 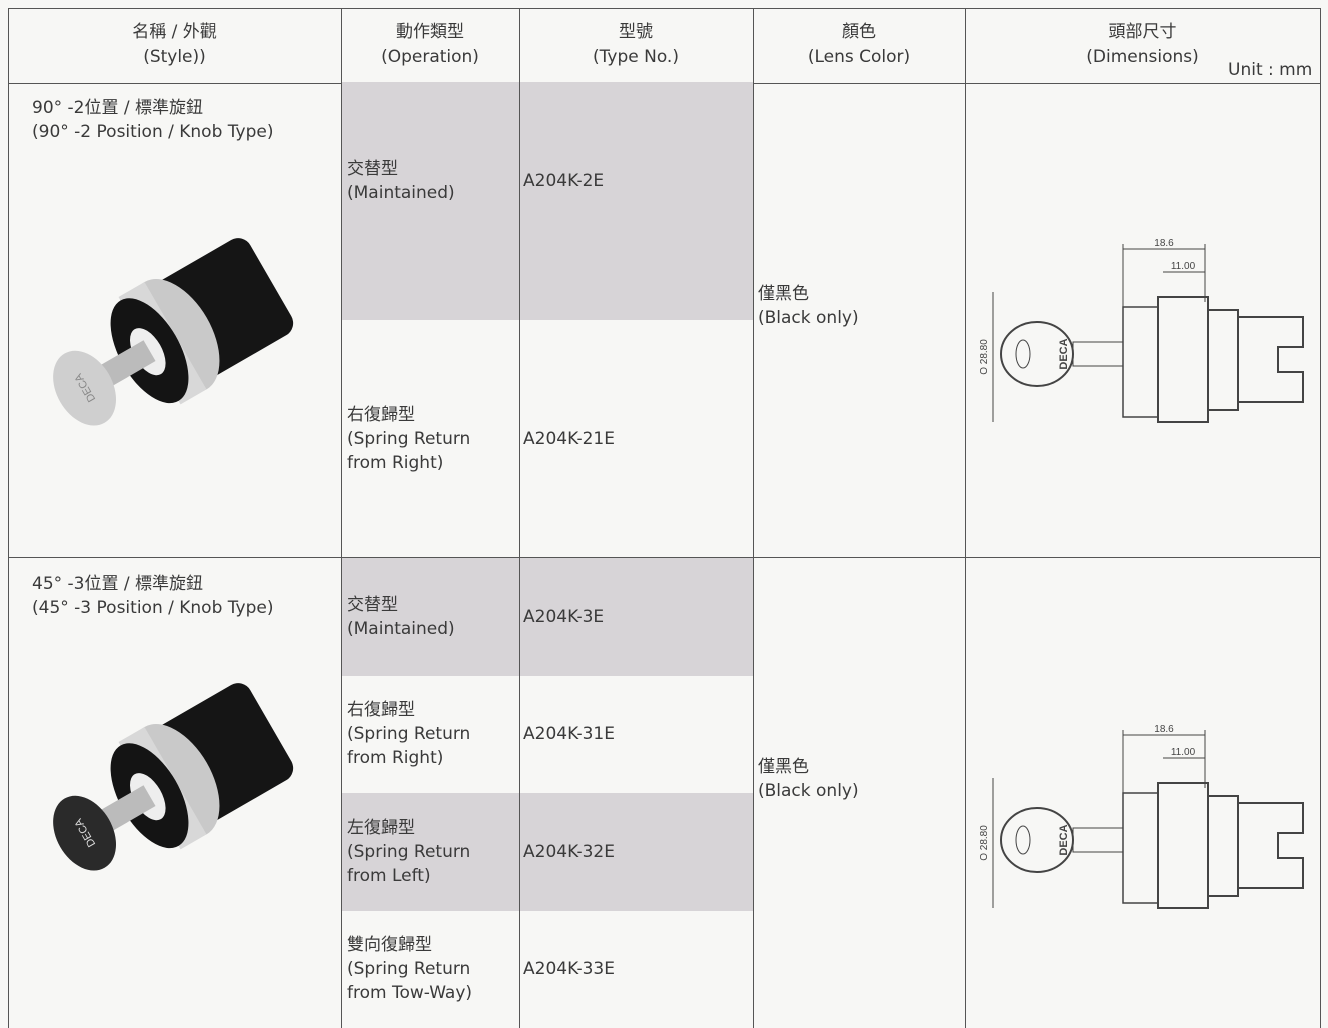 I want to click on style-zh: 90° -2位置 / 標準旋鈕, so click(x=118, y=108).